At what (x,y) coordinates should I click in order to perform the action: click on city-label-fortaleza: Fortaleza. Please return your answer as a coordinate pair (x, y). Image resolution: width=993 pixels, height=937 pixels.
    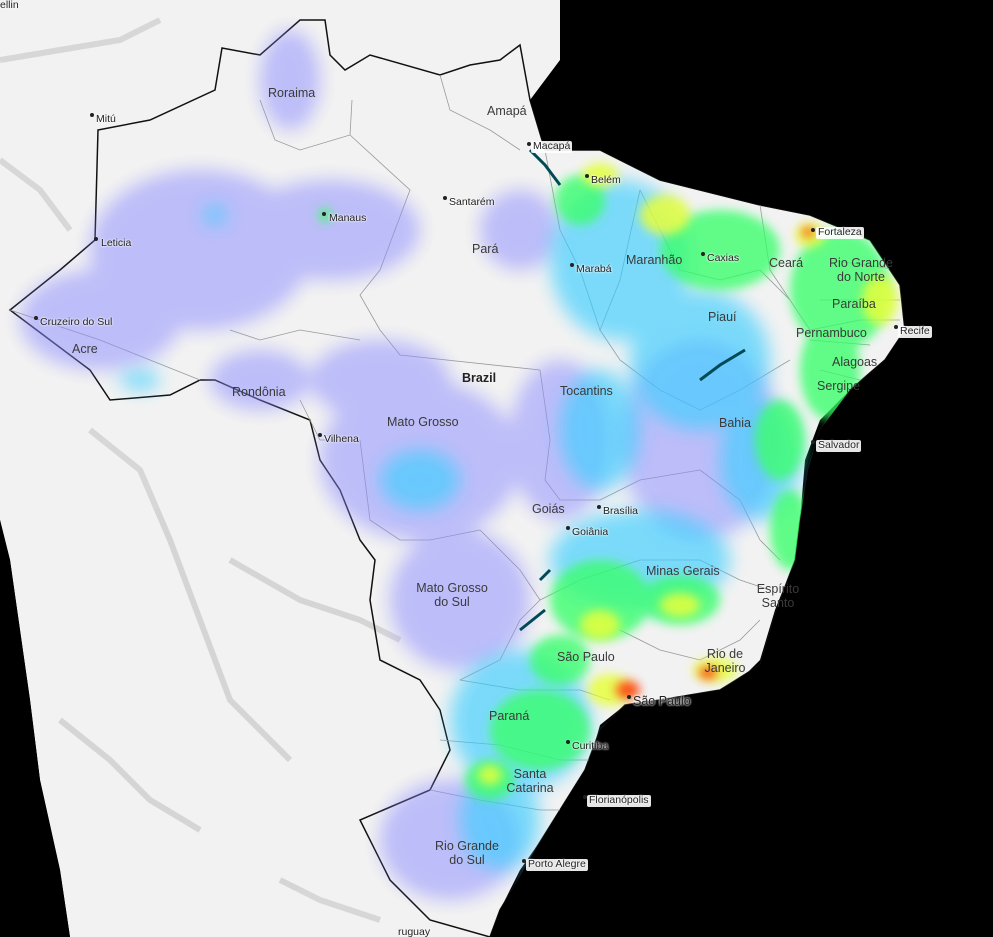
    Looking at the image, I should click on (840, 232).